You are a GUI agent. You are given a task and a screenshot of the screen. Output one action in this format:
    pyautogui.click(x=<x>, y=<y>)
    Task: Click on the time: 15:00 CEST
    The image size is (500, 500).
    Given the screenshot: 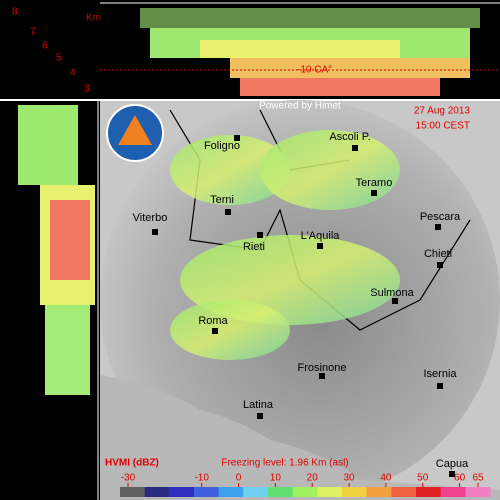 What is the action you would take?
    pyautogui.click(x=443, y=126)
    